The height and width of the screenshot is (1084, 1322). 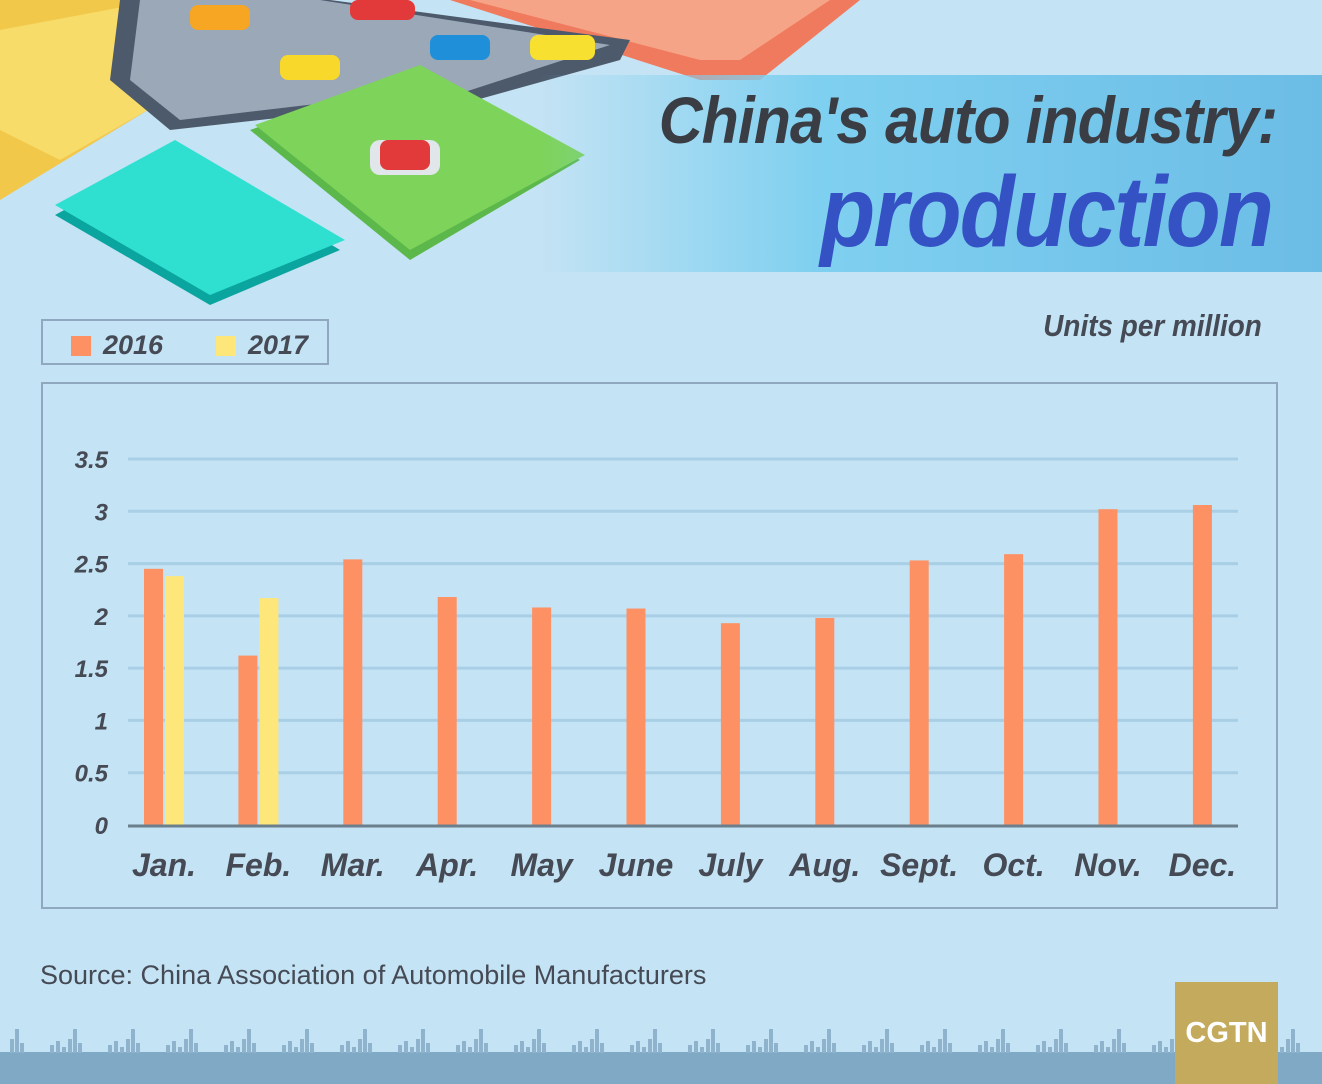 What do you see at coordinates (661, 1068) in the screenshot?
I see `ground-band` at bounding box center [661, 1068].